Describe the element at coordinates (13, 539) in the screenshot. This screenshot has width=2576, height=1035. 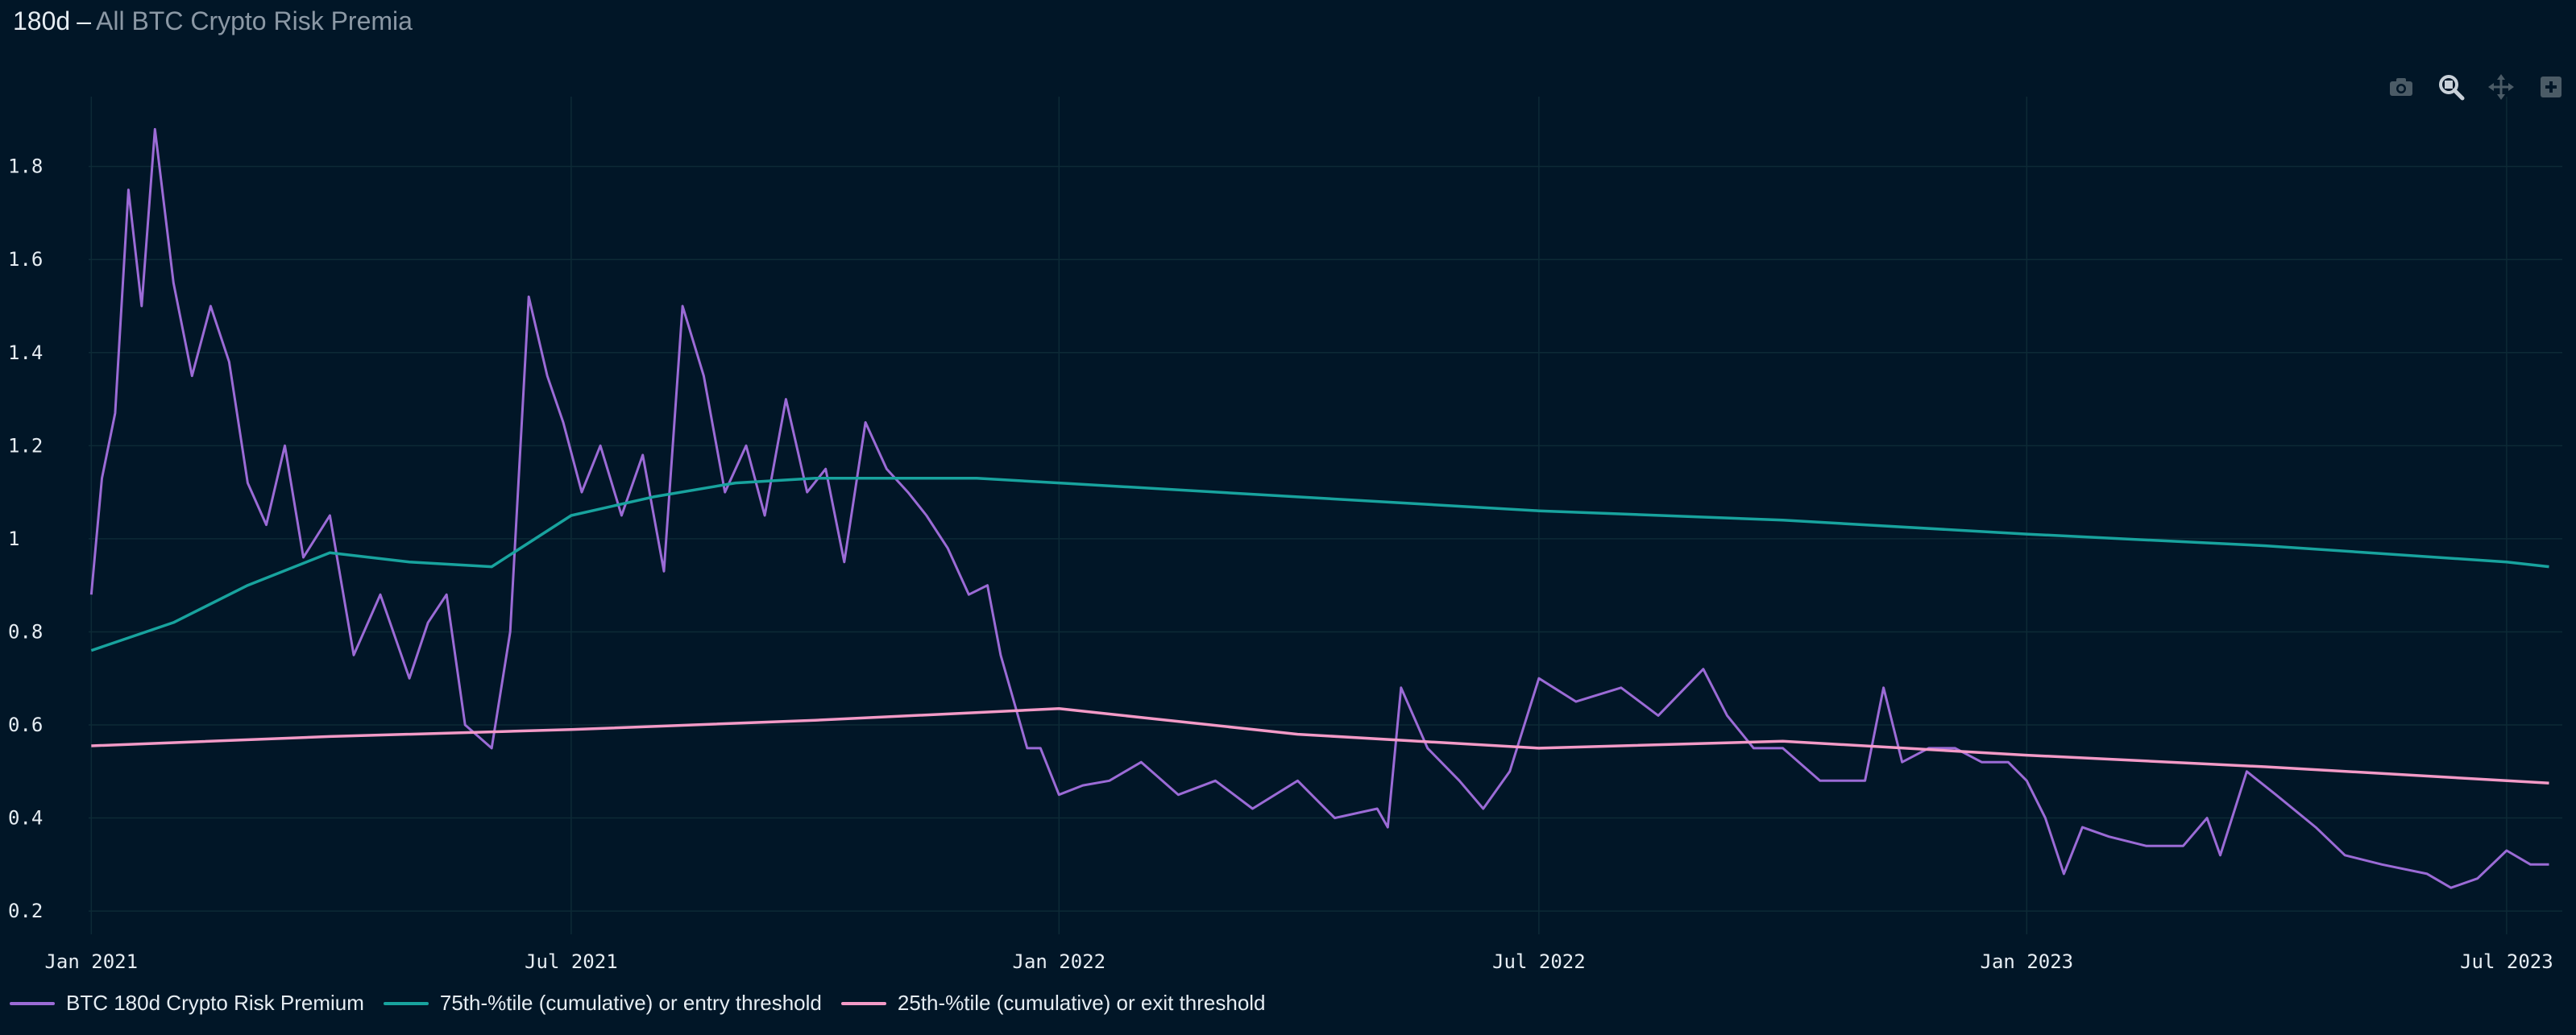
I see `y-tick-label: 1` at that location.